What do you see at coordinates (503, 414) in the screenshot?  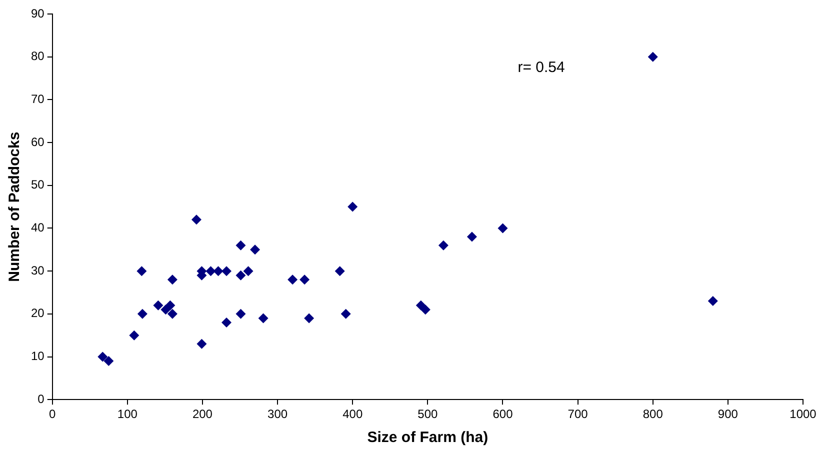 I see `x-tick-label: 600` at bounding box center [503, 414].